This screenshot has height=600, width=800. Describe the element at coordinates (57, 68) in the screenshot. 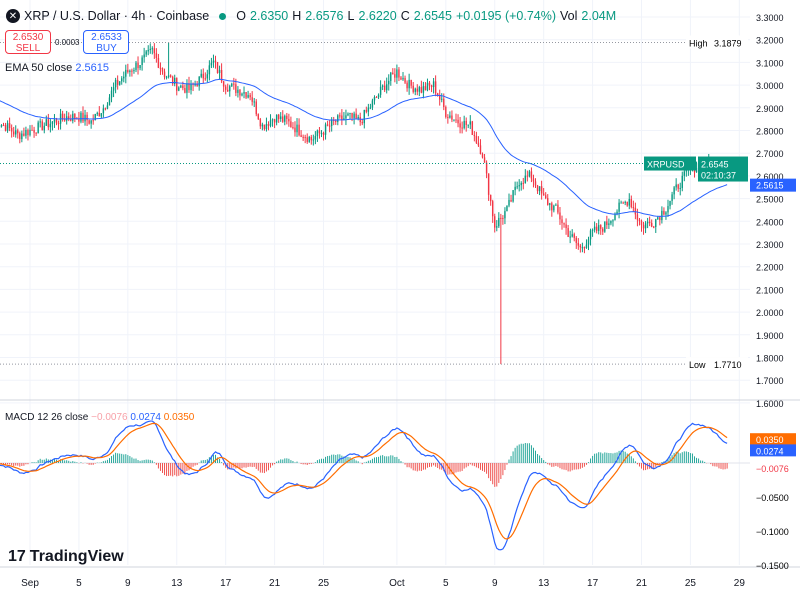

I see `ema-legend: EMA 50 close 2.5615` at that location.